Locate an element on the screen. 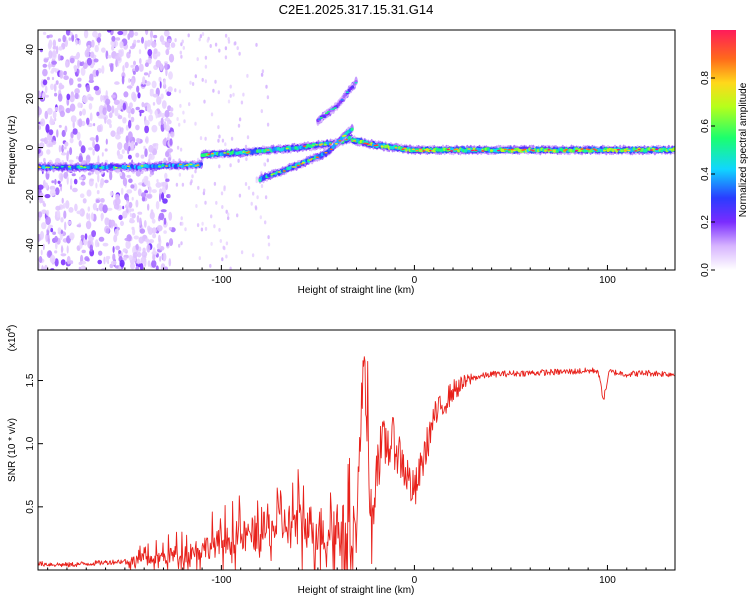  snr-x-tick-label: 100 is located at coordinates (607, 580).